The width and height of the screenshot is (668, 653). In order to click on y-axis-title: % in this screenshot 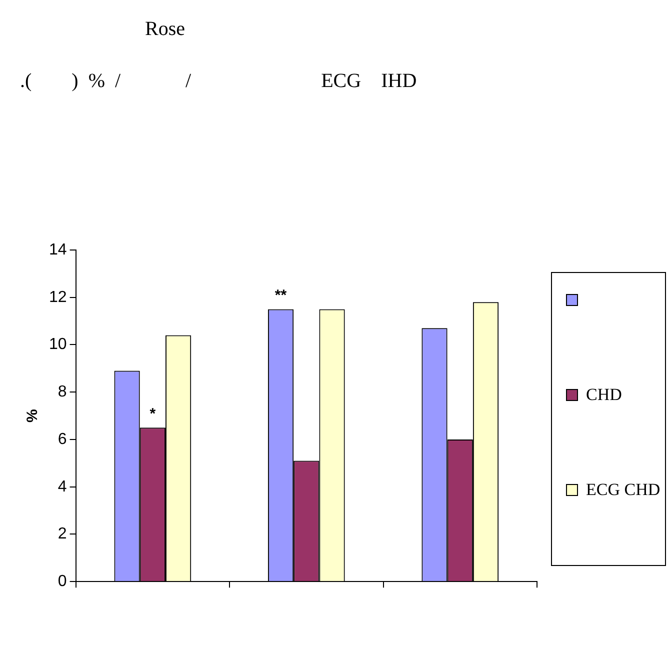, I will do `click(33, 415)`.